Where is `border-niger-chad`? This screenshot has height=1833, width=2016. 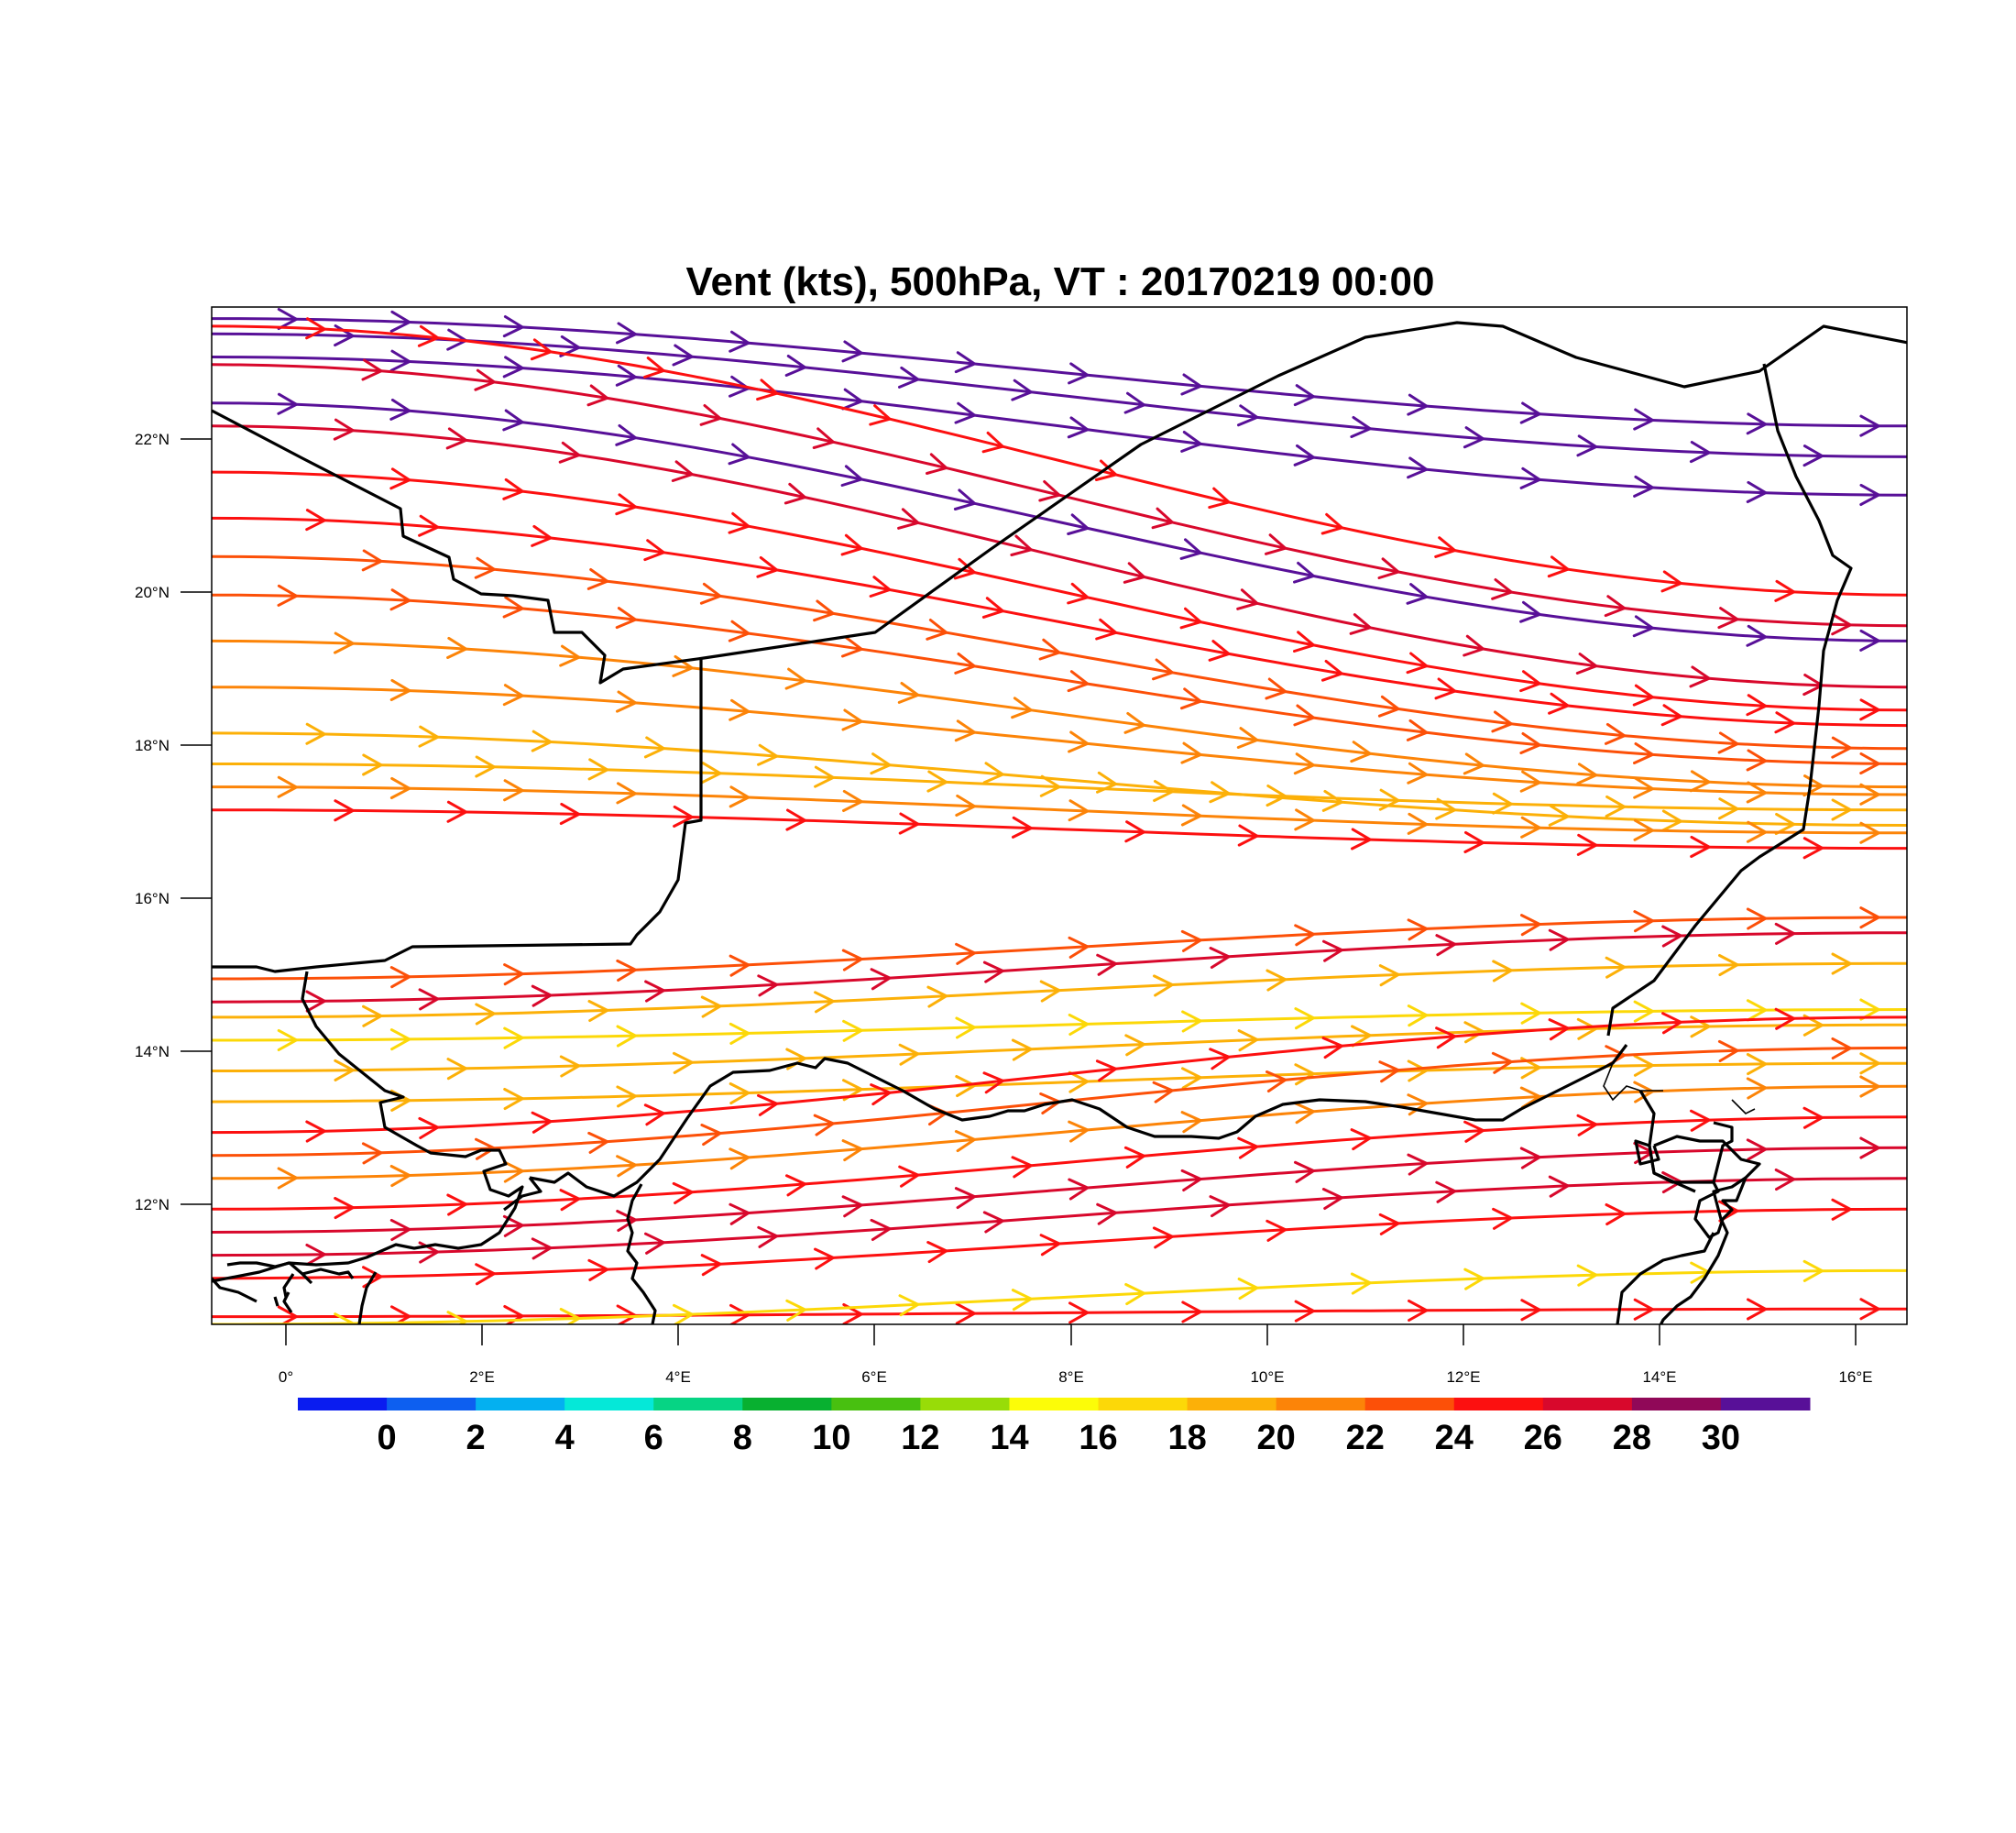 border-niger-chad is located at coordinates (1729, 700).